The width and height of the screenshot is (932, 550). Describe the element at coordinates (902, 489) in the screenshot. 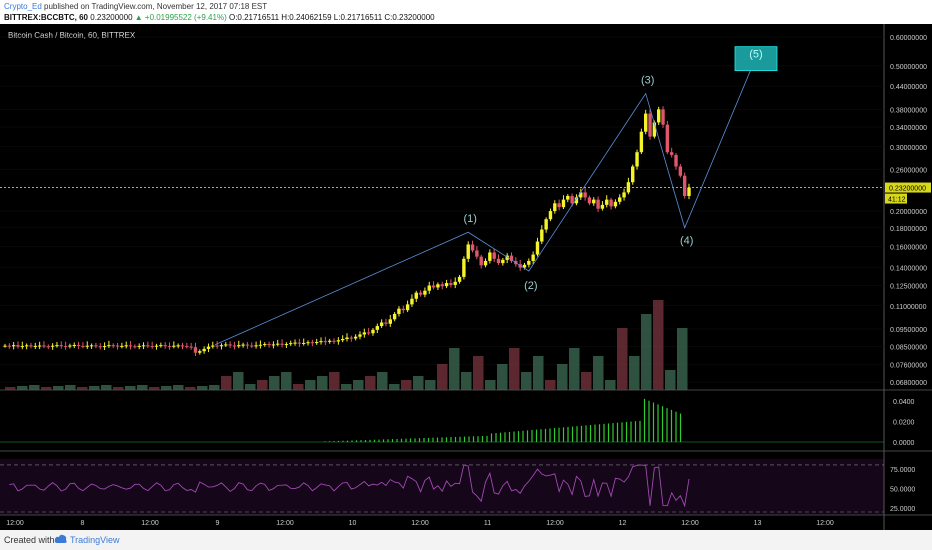

I see `rsi-tick-label: 50.0000` at that location.